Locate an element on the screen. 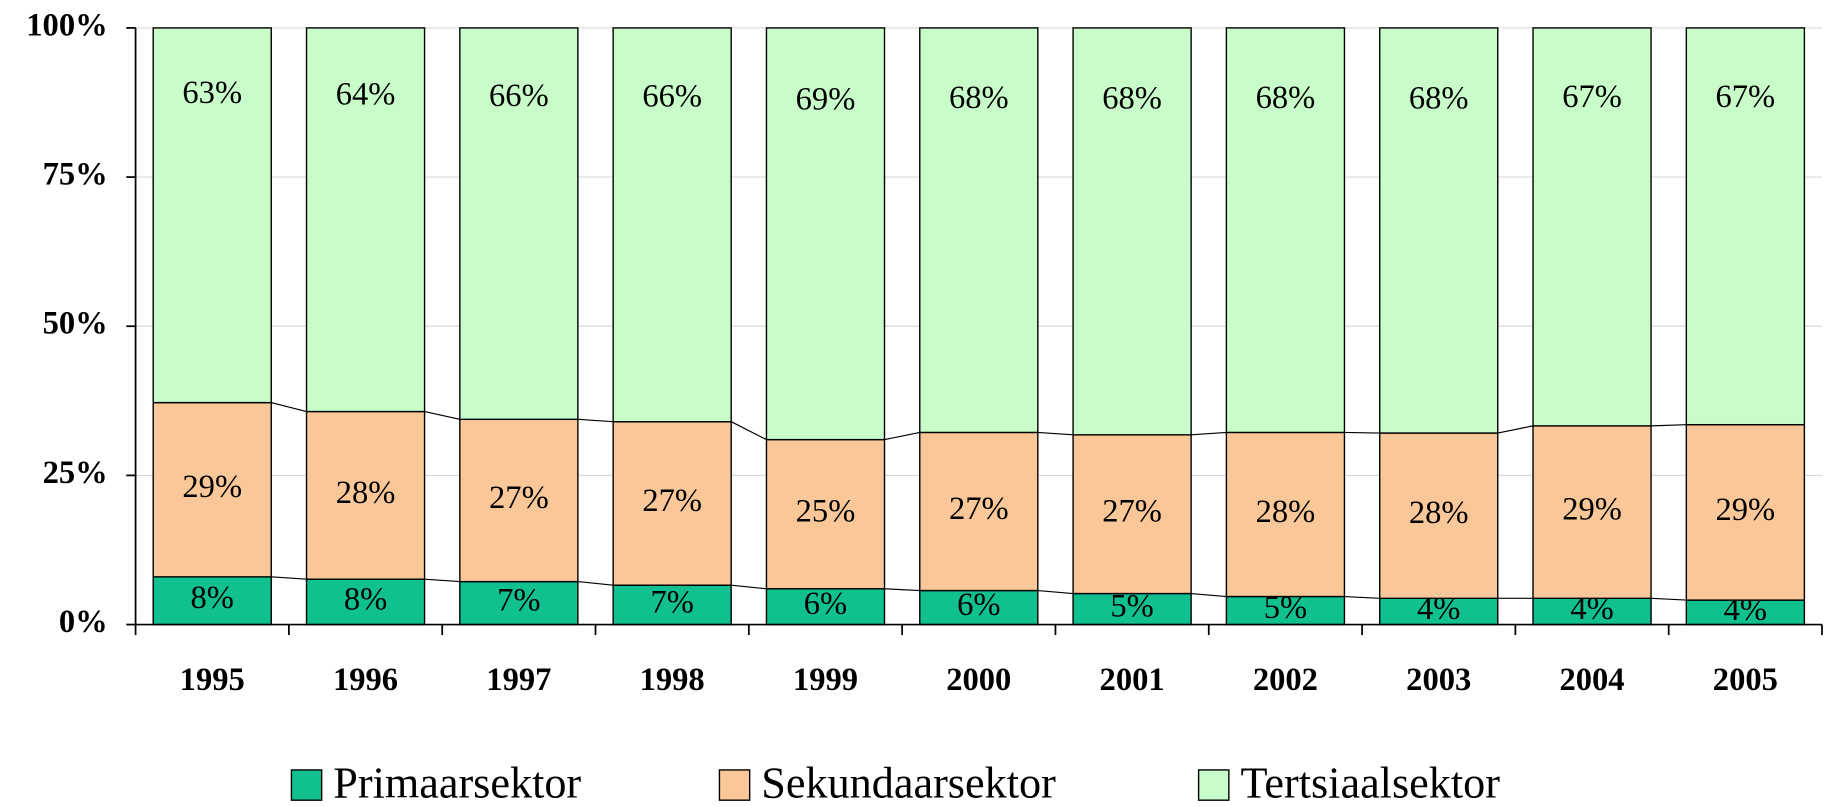 This screenshot has height=806, width=1825. x-tick-label: 1998 is located at coordinates (672, 680).